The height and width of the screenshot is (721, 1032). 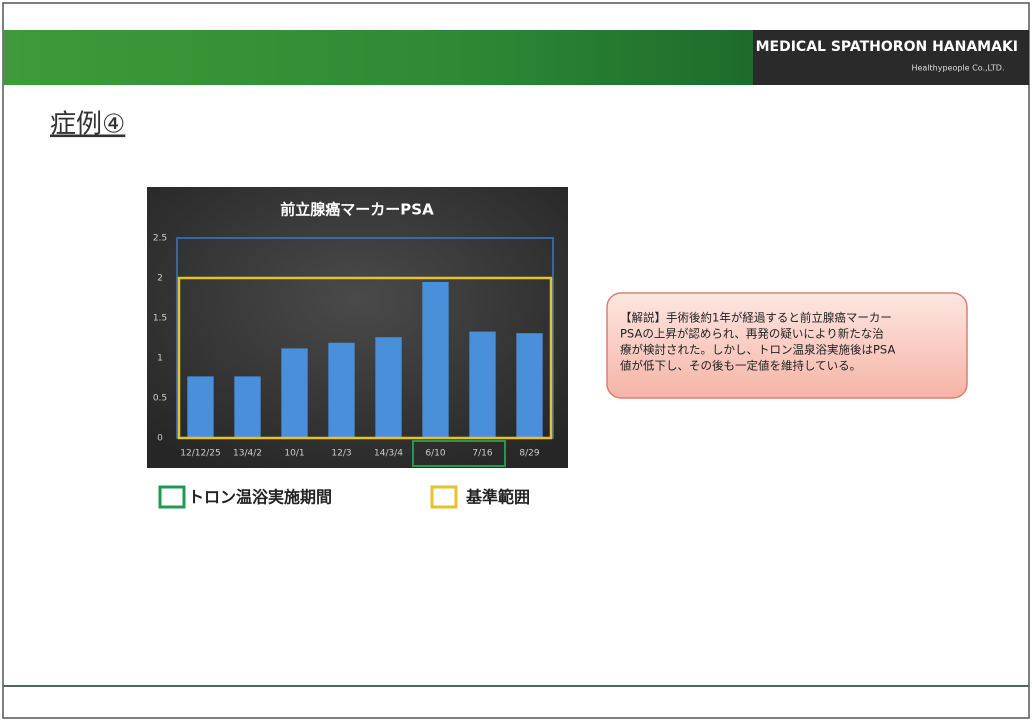 What do you see at coordinates (756, 318) in the screenshot?
I see `note-line: 【解説】手術後約1年が経過すると前立腺癌マーカー` at bounding box center [756, 318].